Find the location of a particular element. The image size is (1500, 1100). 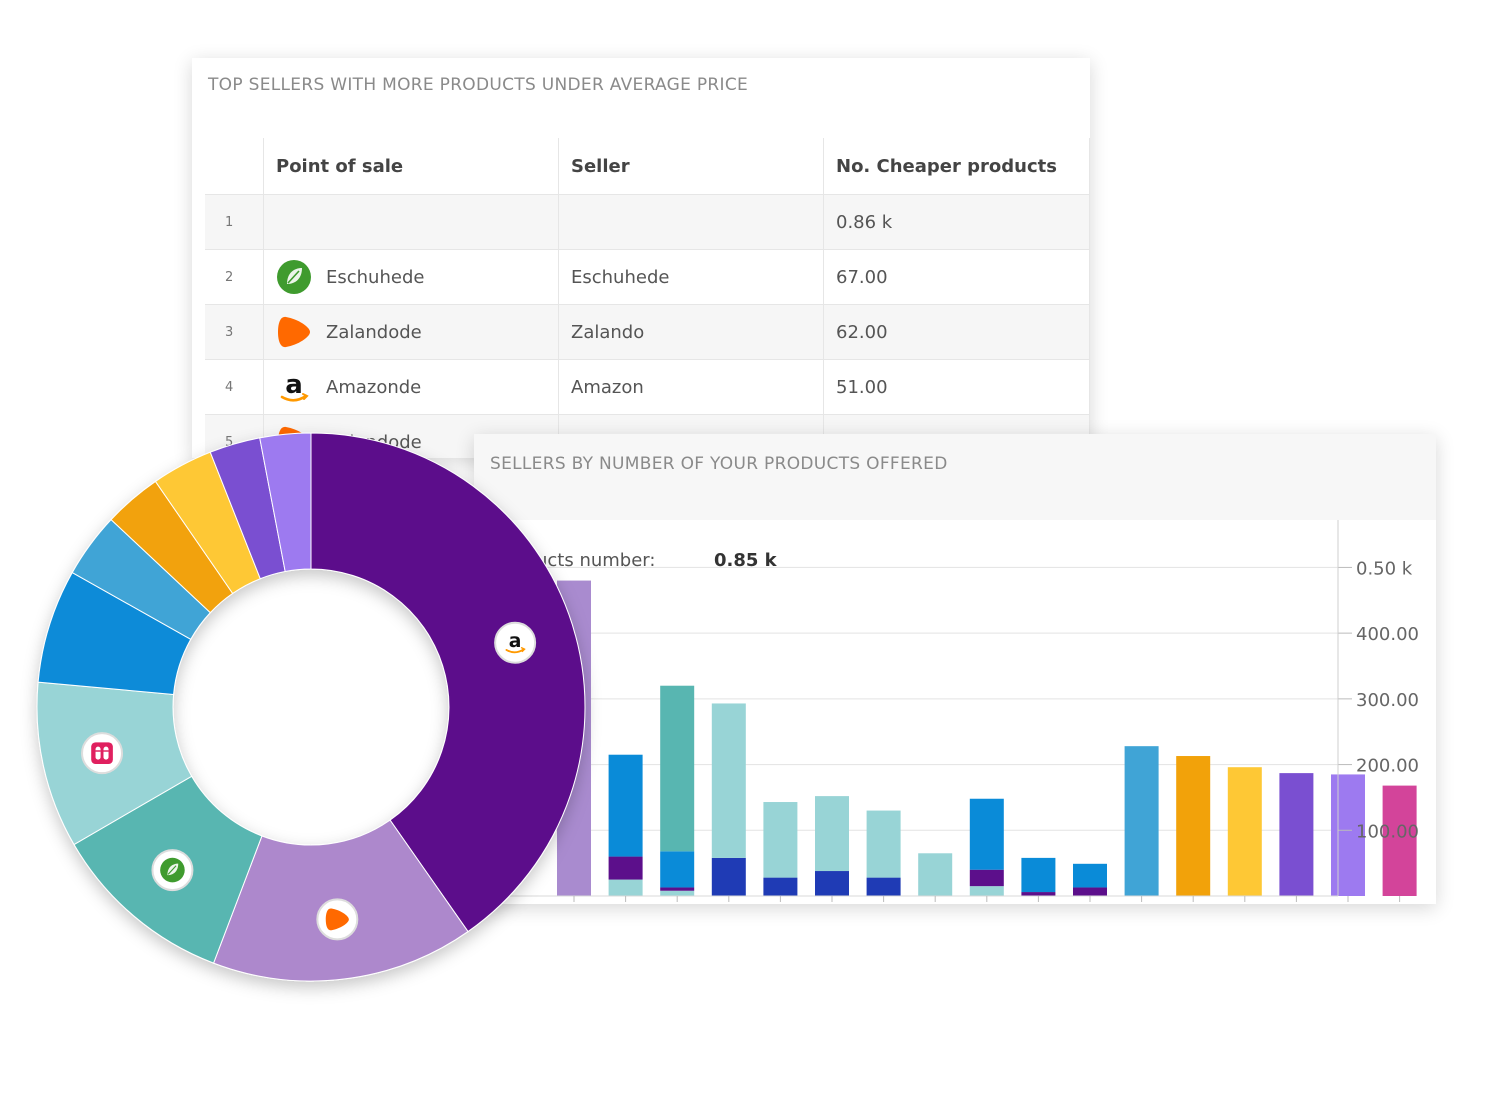

y-tick-label: 100.00 is located at coordinates (1387, 831).